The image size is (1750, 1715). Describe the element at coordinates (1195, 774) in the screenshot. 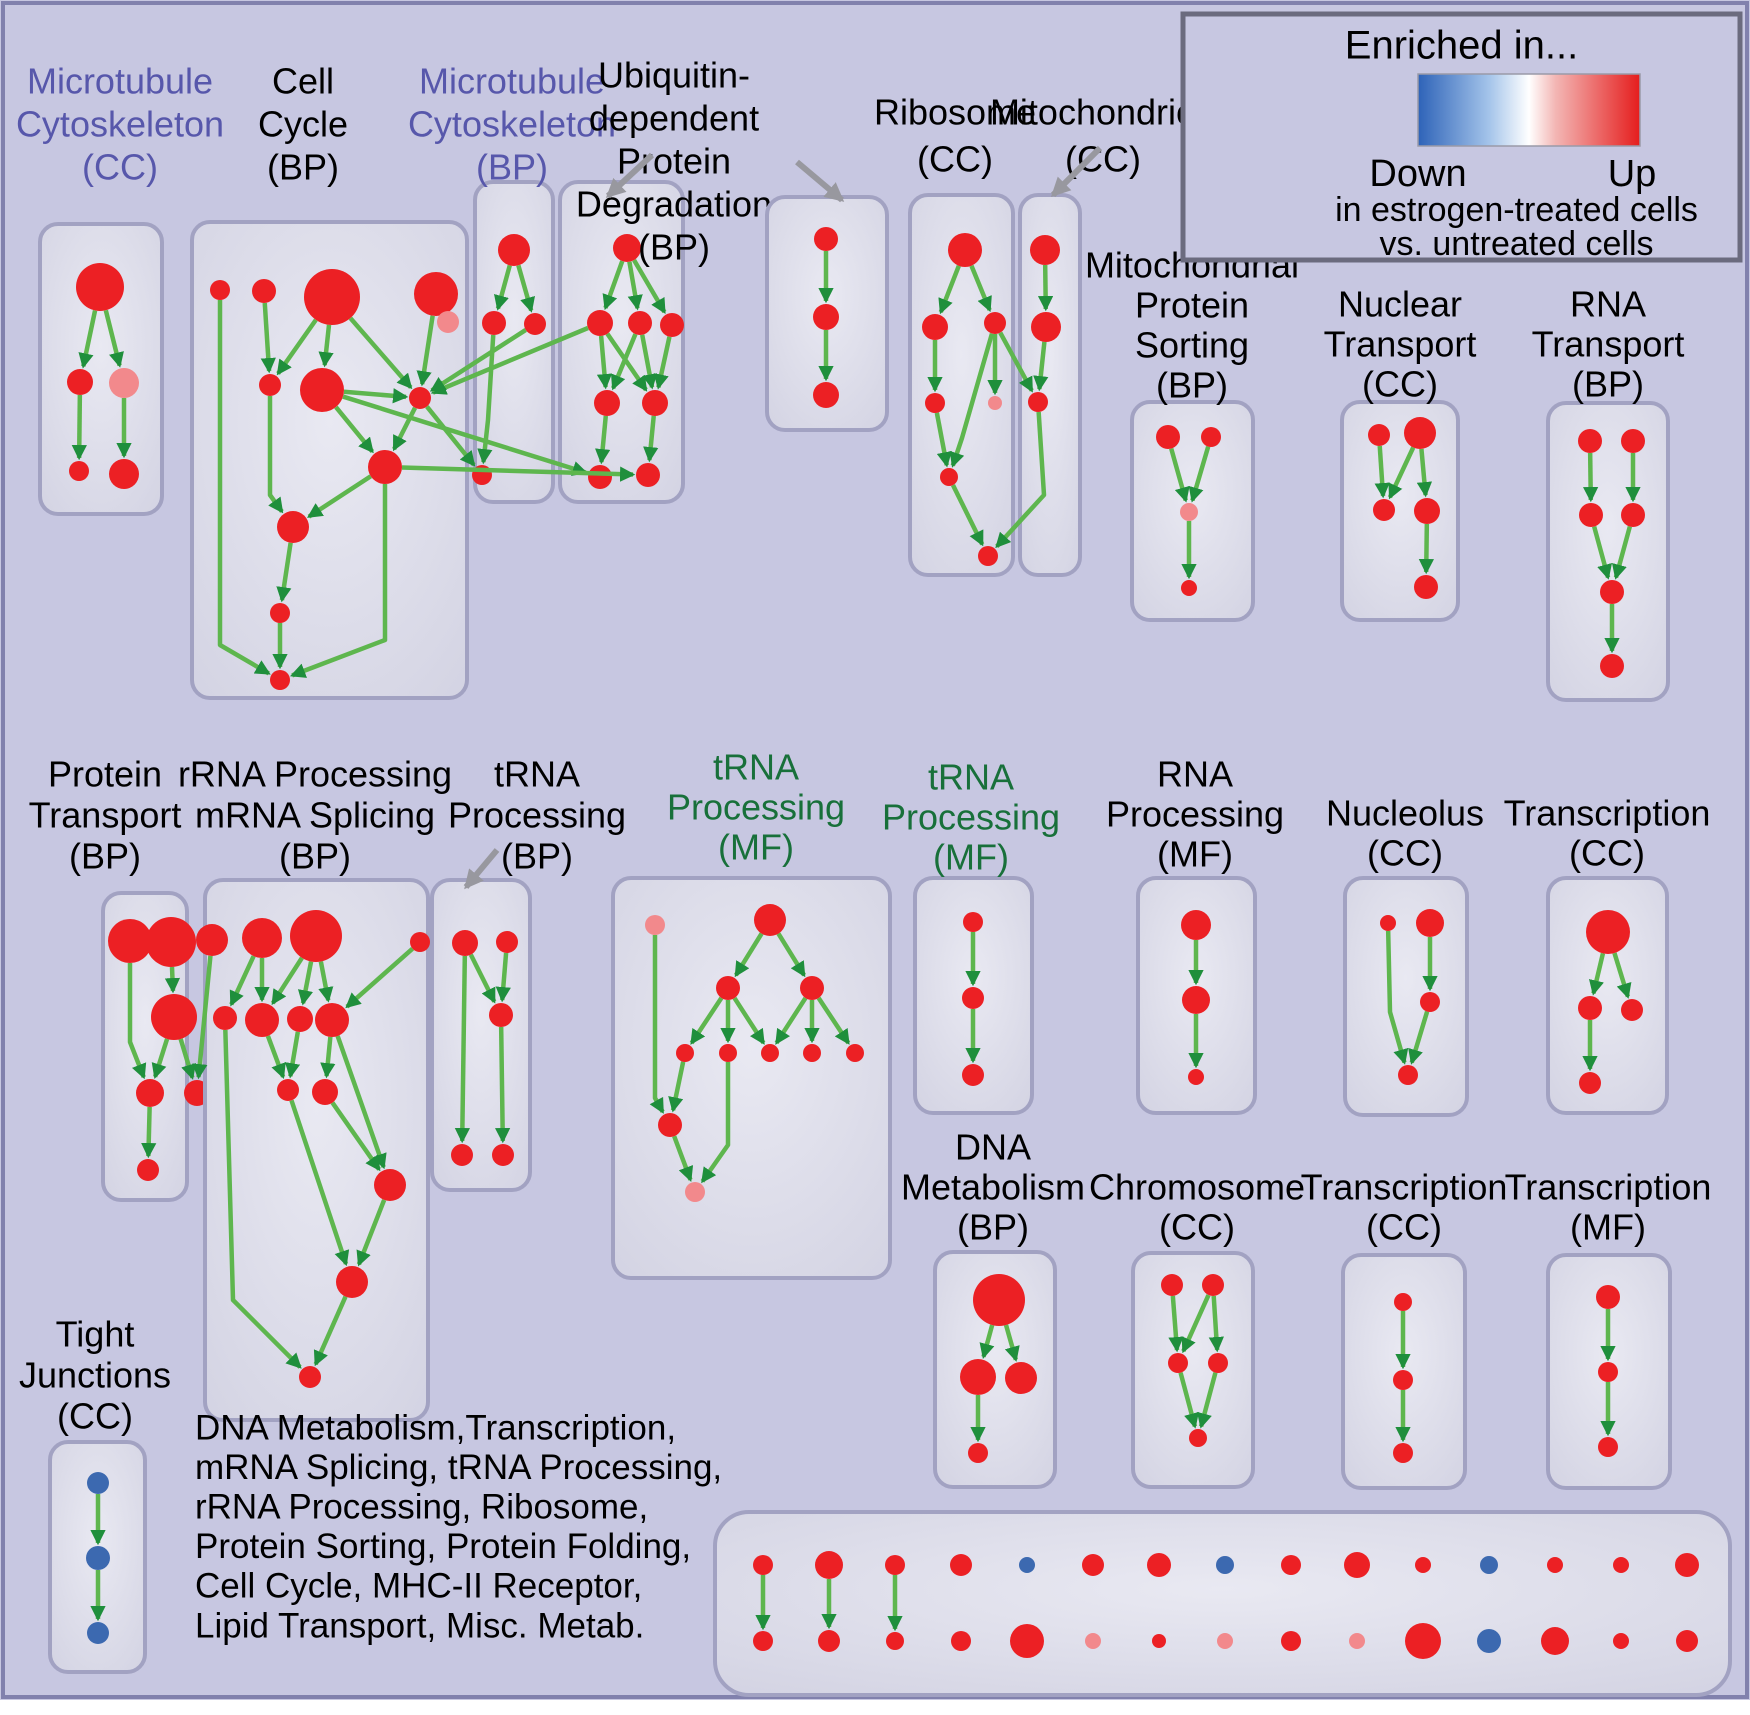

I see `cluster-label-rna-processing-mf: RNA` at that location.